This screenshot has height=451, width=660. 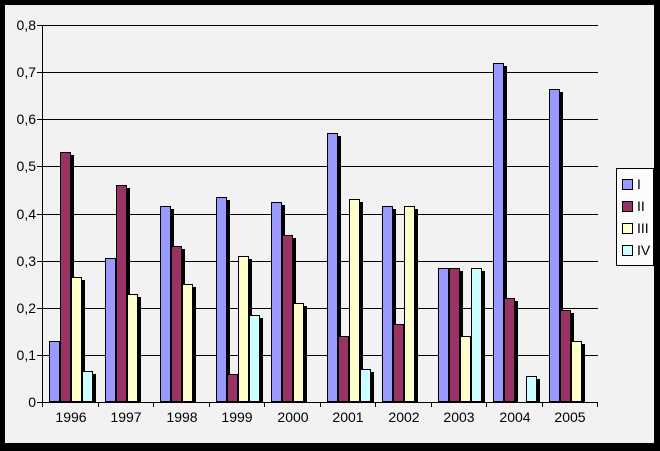 What do you see at coordinates (276, 302) in the screenshot?
I see `bar-seriesI-2000` at bounding box center [276, 302].